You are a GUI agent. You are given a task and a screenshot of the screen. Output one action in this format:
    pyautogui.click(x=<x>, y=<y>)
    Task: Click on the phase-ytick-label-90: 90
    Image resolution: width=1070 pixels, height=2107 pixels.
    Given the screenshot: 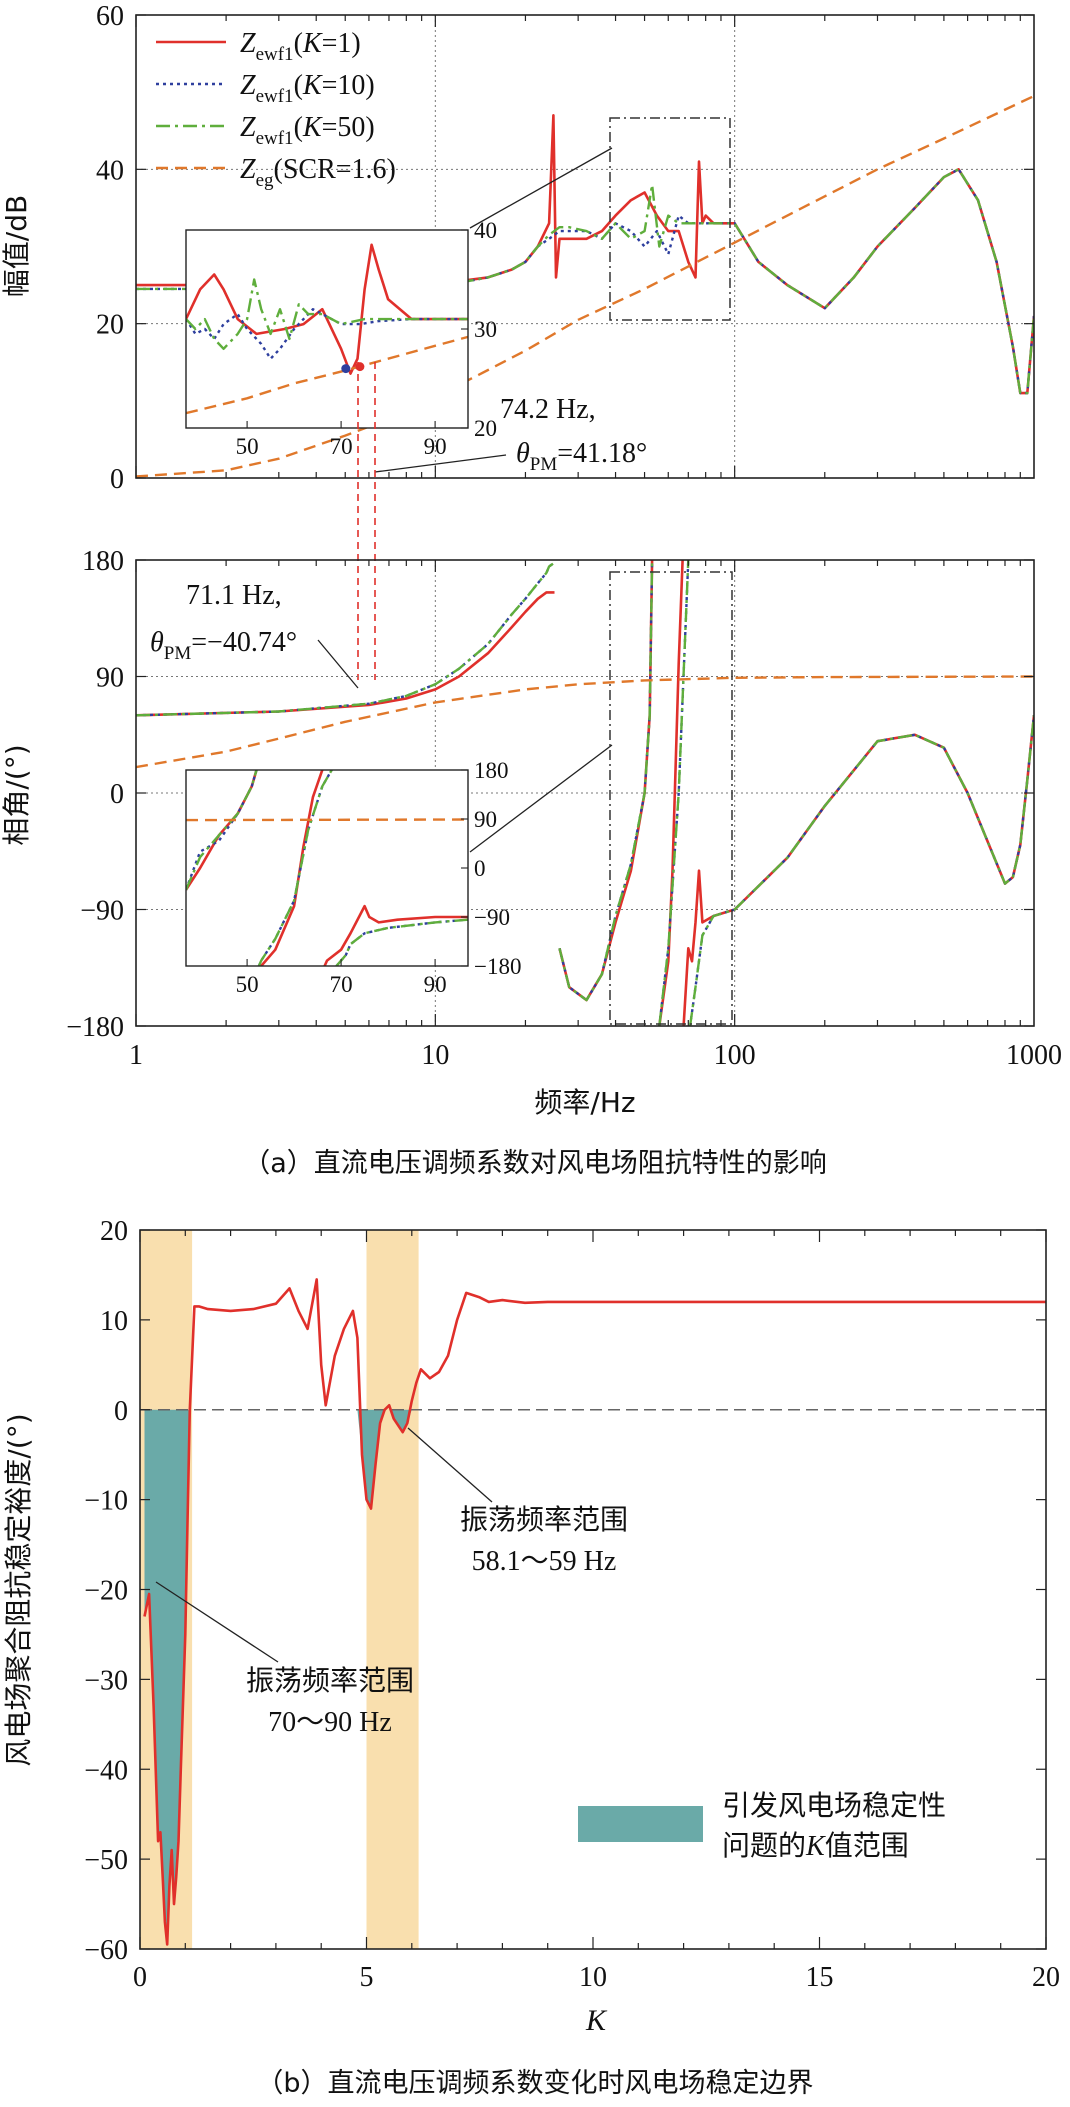 What is the action you would take?
    pyautogui.click(x=110, y=678)
    